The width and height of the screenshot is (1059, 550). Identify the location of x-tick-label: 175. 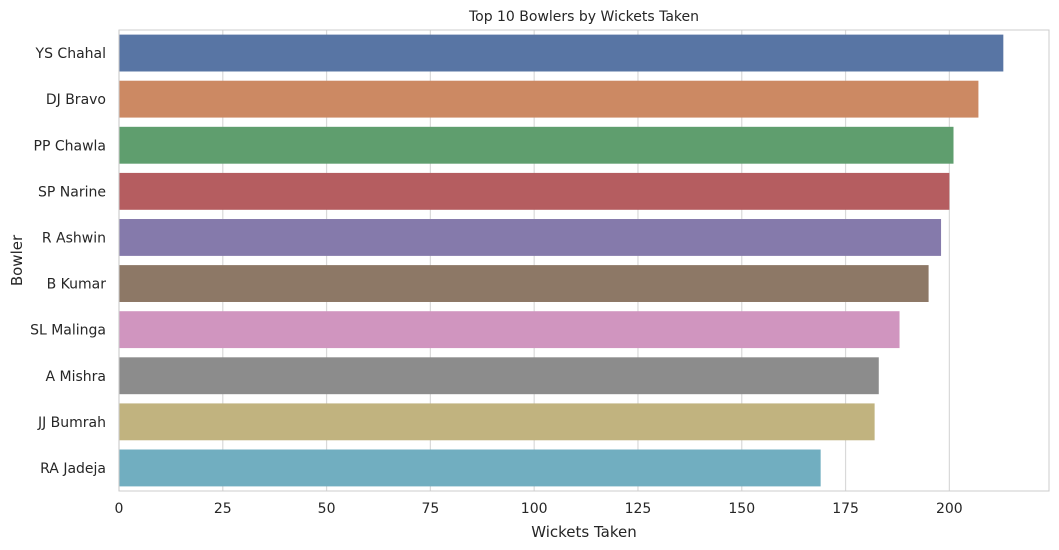
(845, 509).